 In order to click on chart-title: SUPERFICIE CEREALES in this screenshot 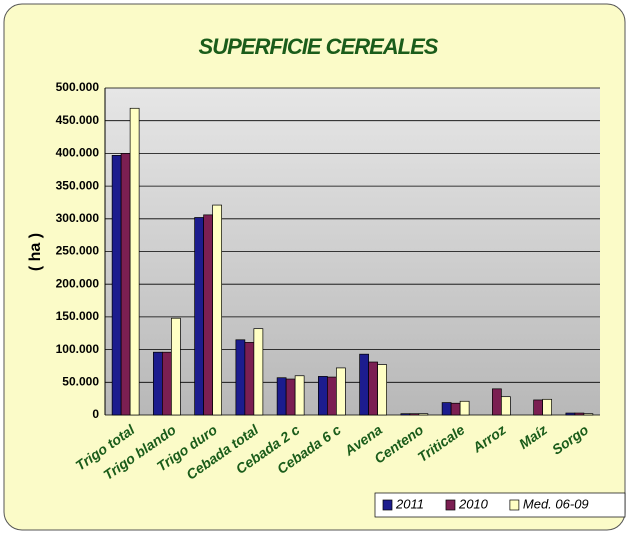, I will do `click(319, 46)`.